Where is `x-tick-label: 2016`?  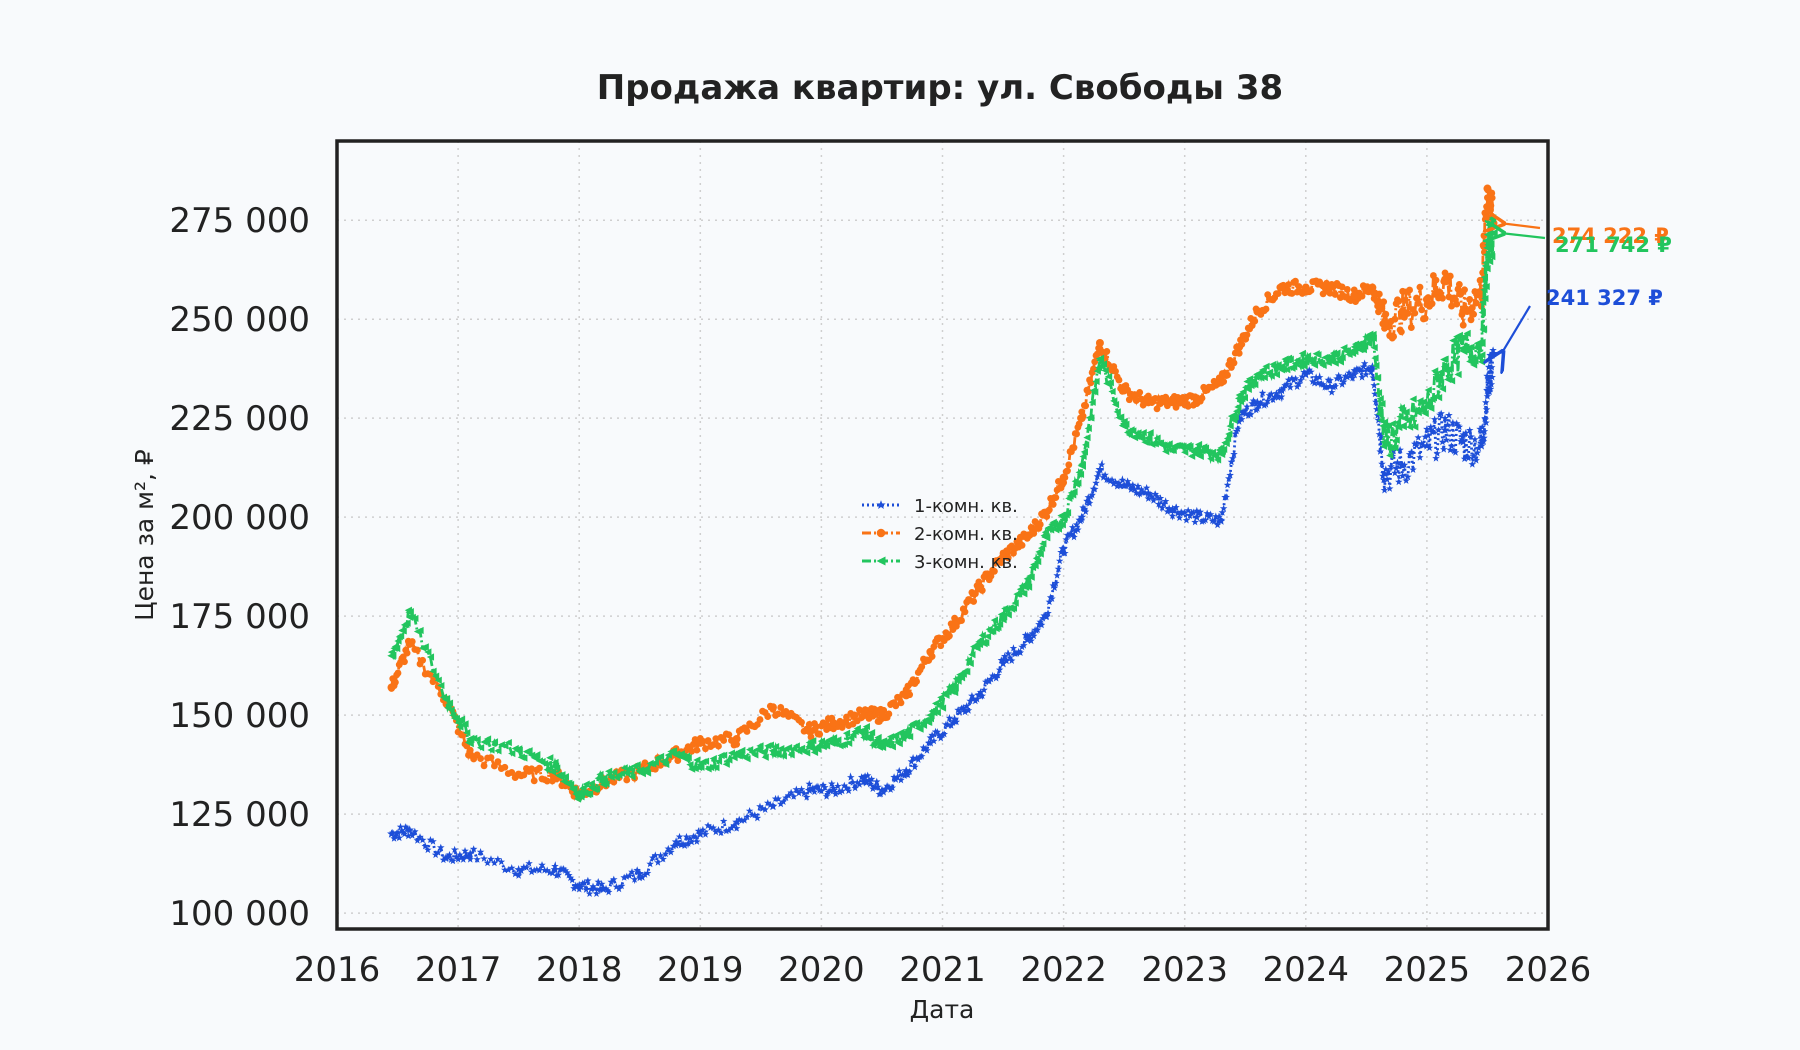 x-tick-label: 2016 is located at coordinates (337, 970).